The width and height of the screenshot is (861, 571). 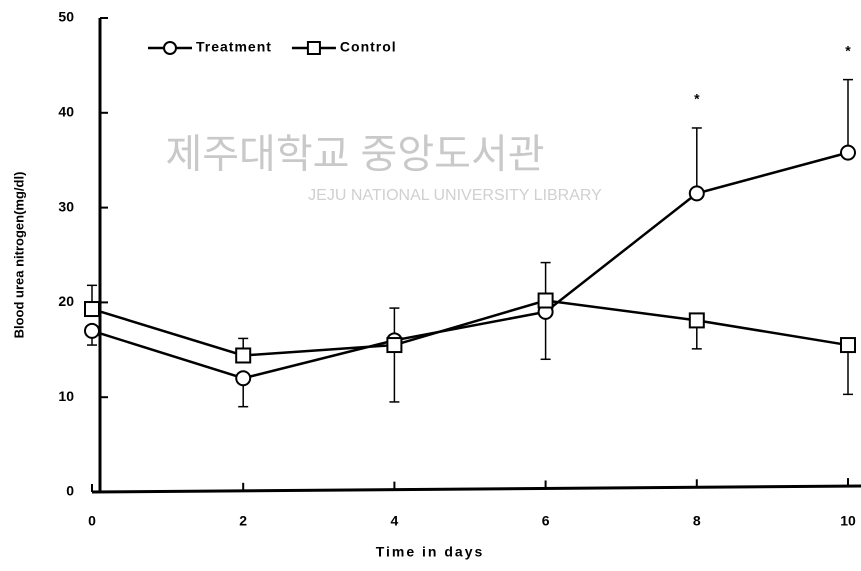 What do you see at coordinates (66, 301) in the screenshot?
I see `y-tick-label: 20` at bounding box center [66, 301].